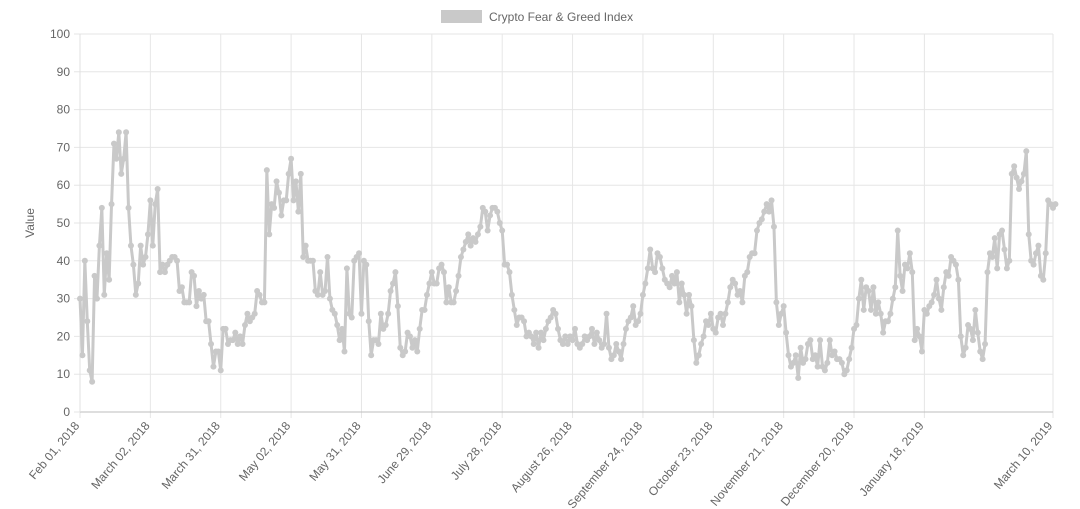  Describe the element at coordinates (1023, 455) in the screenshot. I see `x-tick-label: March 10, 2019` at that location.